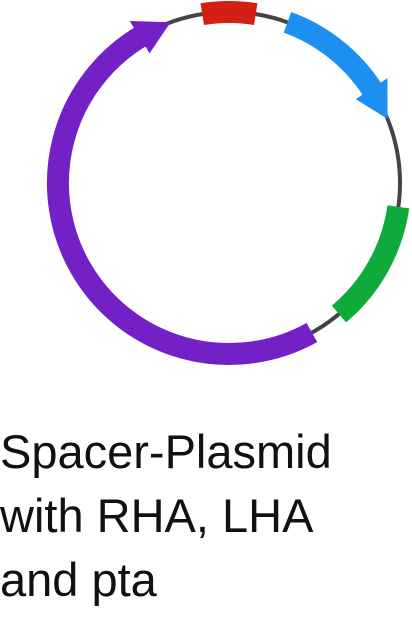 The image size is (412, 619). Describe the element at coordinates (150, 37) in the screenshot. I see `purple-arrow-arrowhead` at that location.